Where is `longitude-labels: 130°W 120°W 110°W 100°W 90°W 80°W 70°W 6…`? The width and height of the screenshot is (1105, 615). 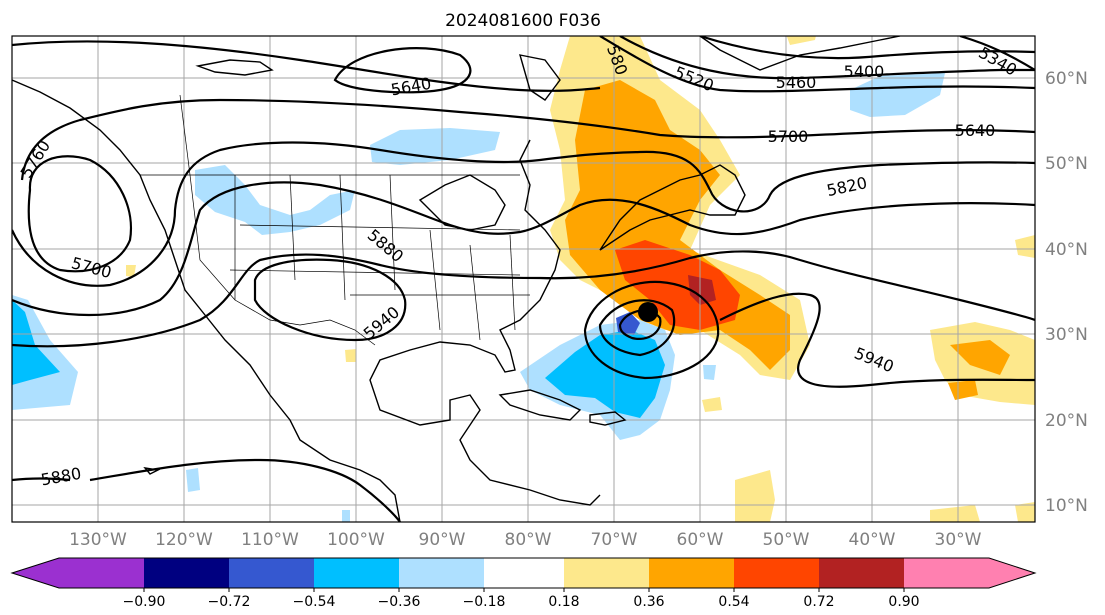
longitude-labels: 130°W 120°W 110°W 100°W 90°W 80°W 70°W 6… is located at coordinates (525, 540).